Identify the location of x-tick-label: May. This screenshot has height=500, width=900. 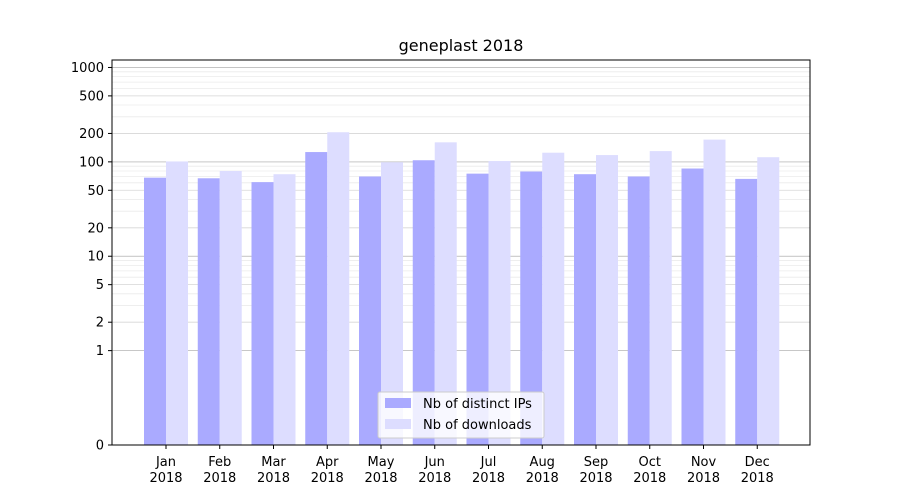
(381, 462).